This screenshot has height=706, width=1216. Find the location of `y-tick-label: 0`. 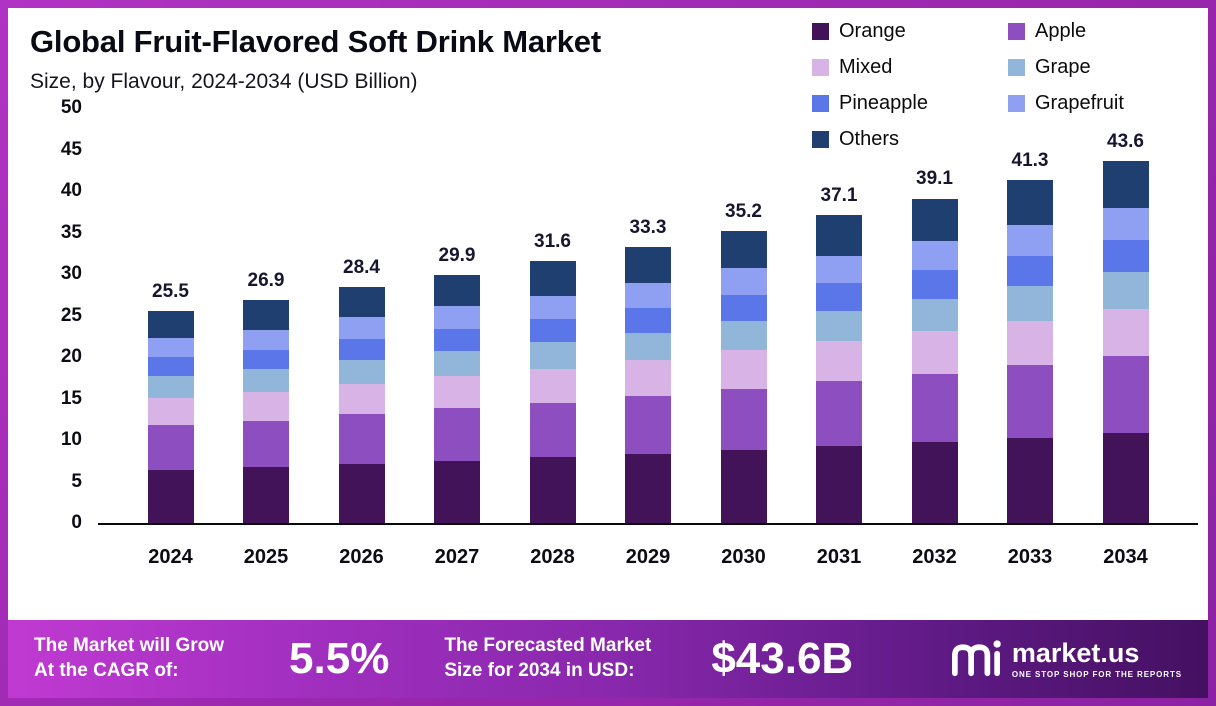

y-tick-label: 0 is located at coordinates (76, 522).